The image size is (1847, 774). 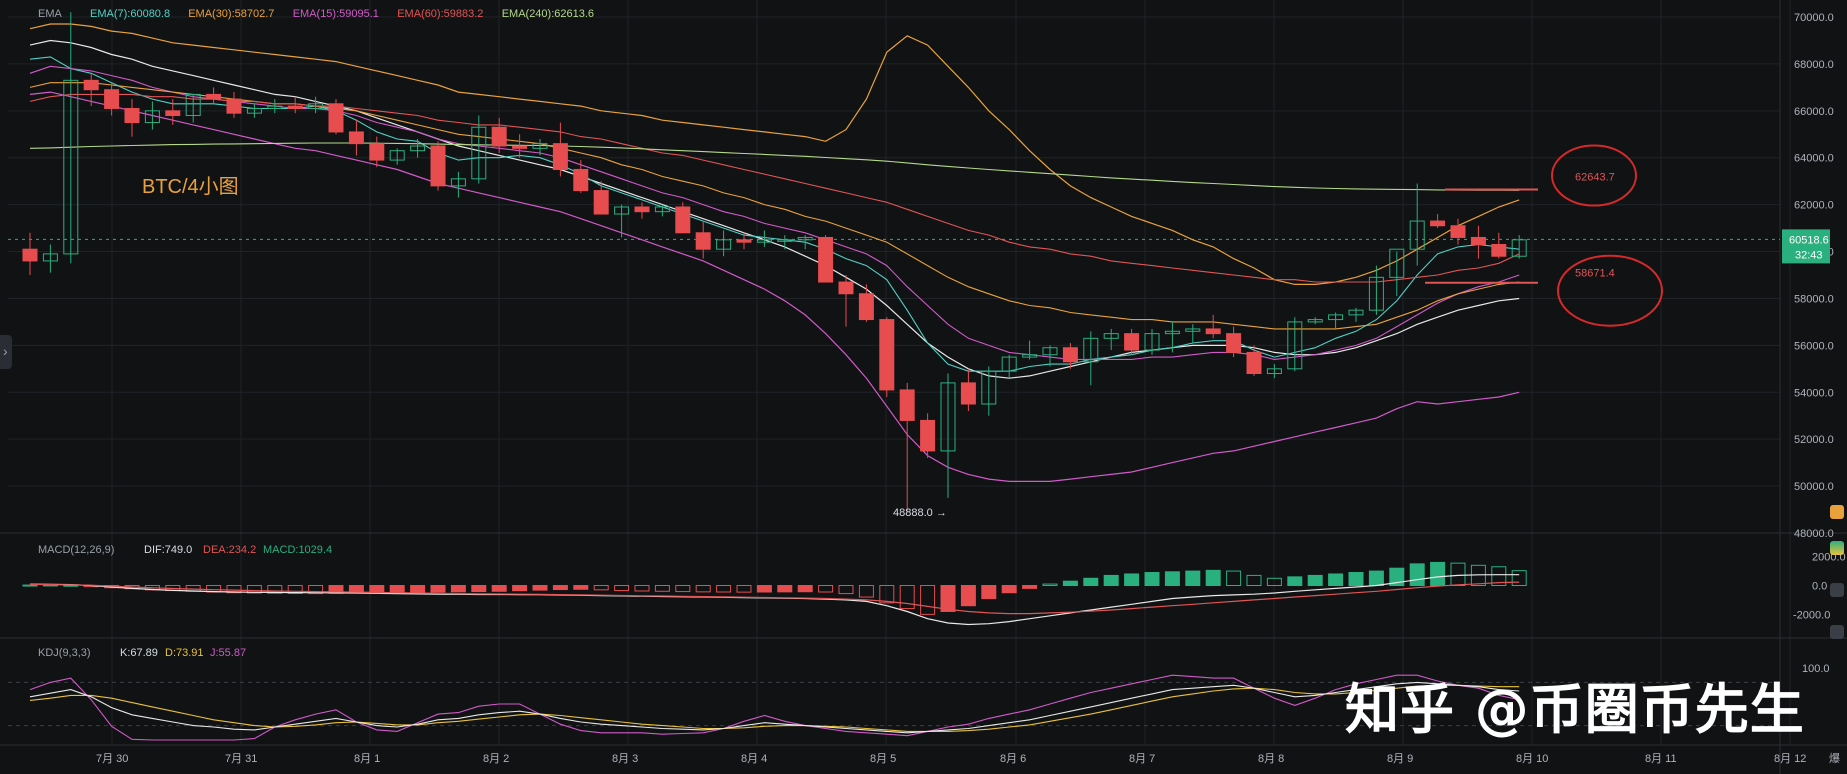 I want to click on price-tick-label: 64000.0, so click(x=1814, y=159).